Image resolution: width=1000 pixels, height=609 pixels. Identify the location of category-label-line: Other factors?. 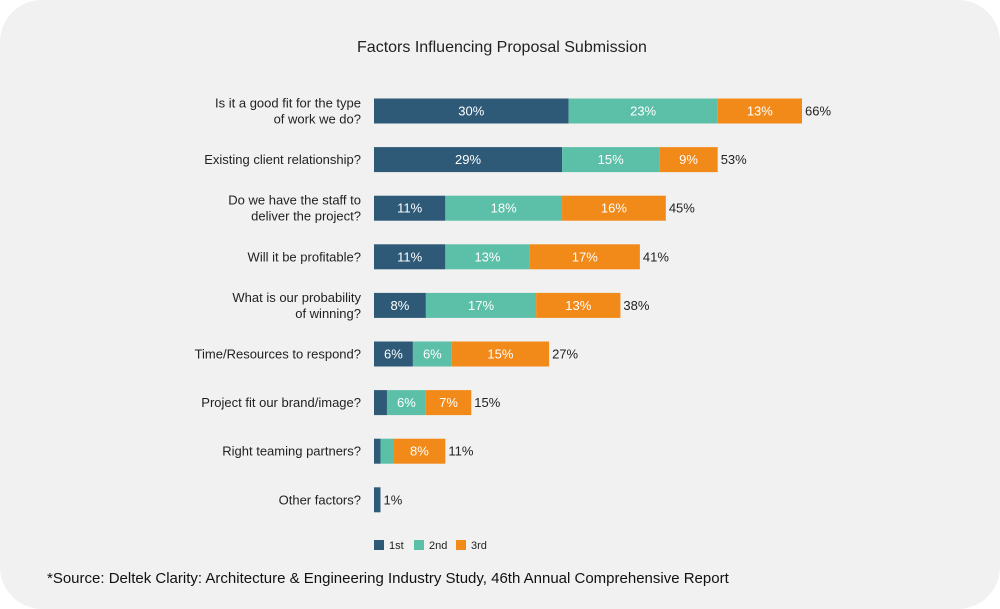
(320, 499).